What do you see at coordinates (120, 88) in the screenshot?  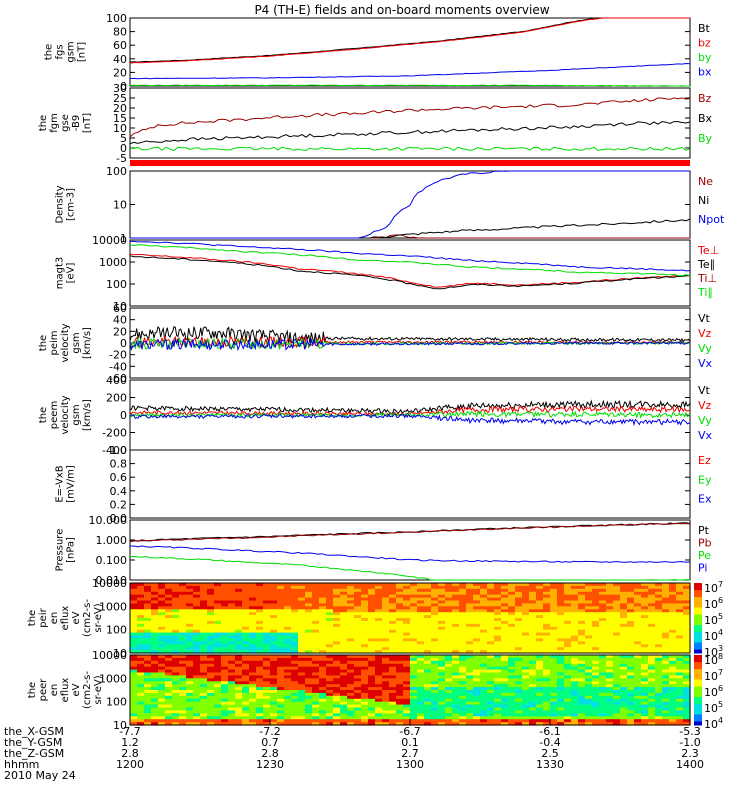 I see `y-tick-label: 30` at bounding box center [120, 88].